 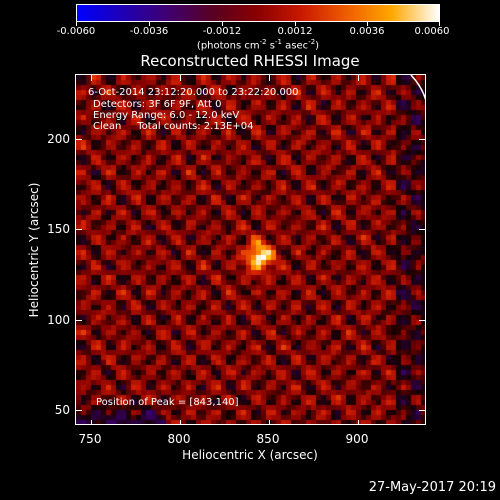 I want to click on timestamp: 27-May-2017 20:19, so click(x=432, y=487).